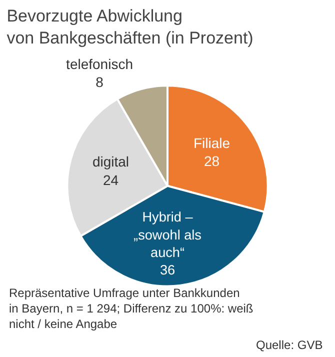  I want to click on text: Repräsentative Umfrage unter Bankkunden in Bayern, n = 1 294; Differenz zu 100%: weiß nicht / keine Angabe, so click(131, 309).